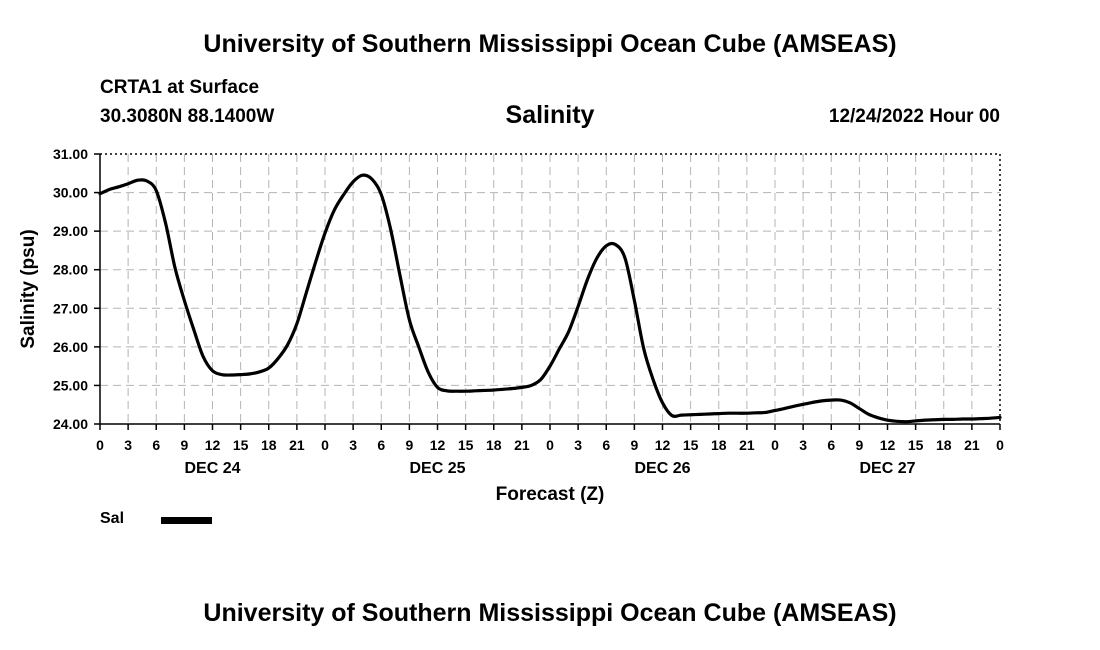 The image size is (1100, 650). Describe the element at coordinates (180, 87) in the screenshot. I see `station-label: CRTA1 at Surface` at that location.